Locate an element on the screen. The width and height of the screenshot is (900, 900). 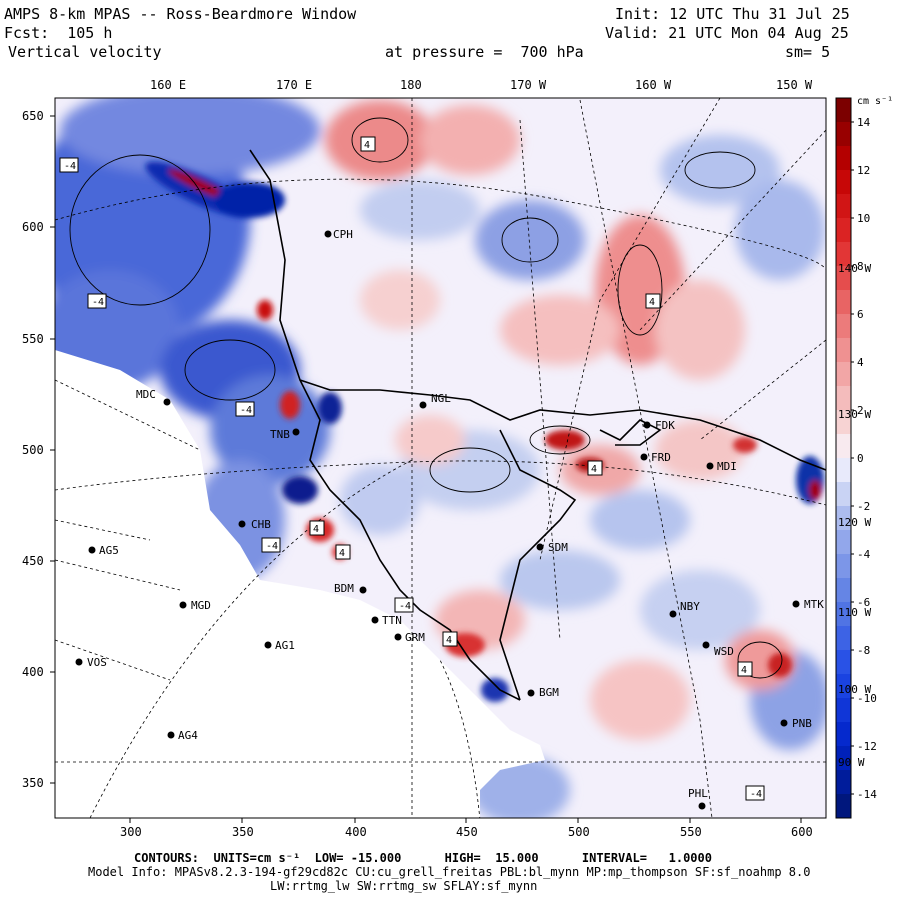
svg-text: MDC is located at coordinates (146, 394).